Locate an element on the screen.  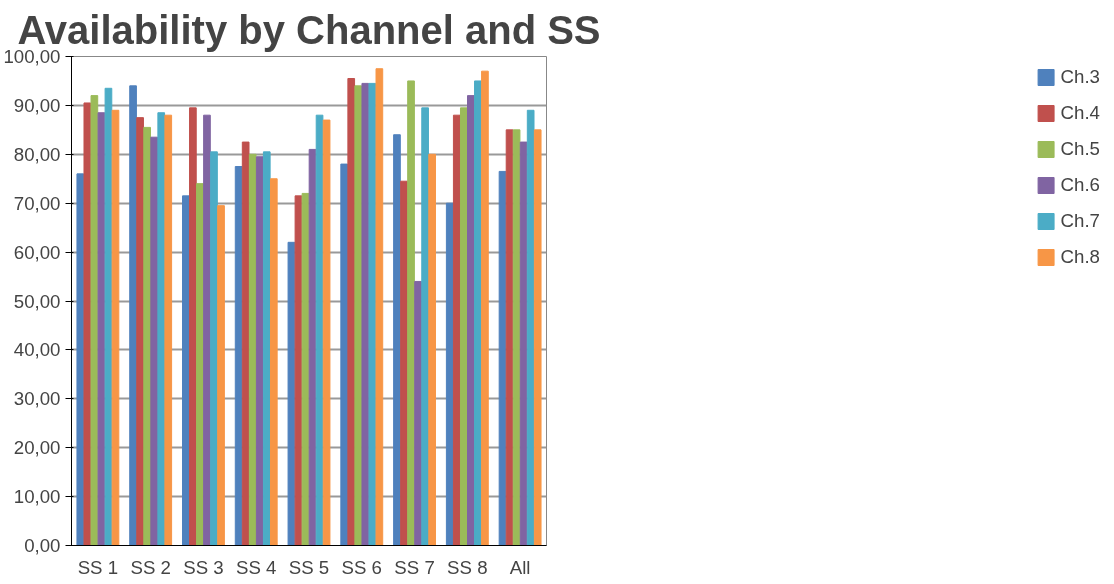
x-tick-label: All is located at coordinates (520, 567).